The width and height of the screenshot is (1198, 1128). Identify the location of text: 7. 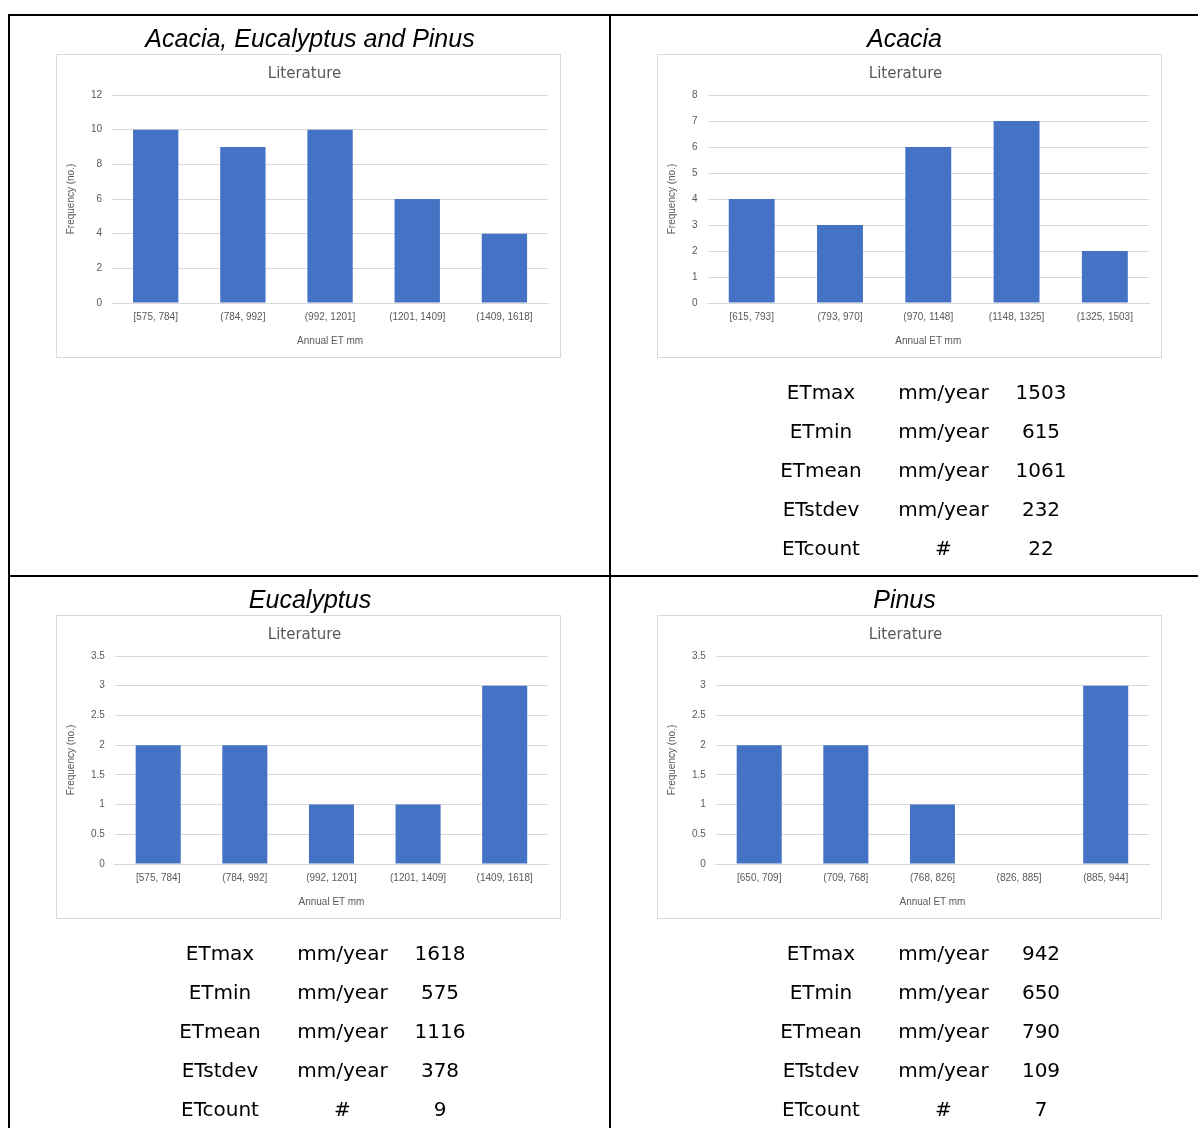
(1041, 1109).